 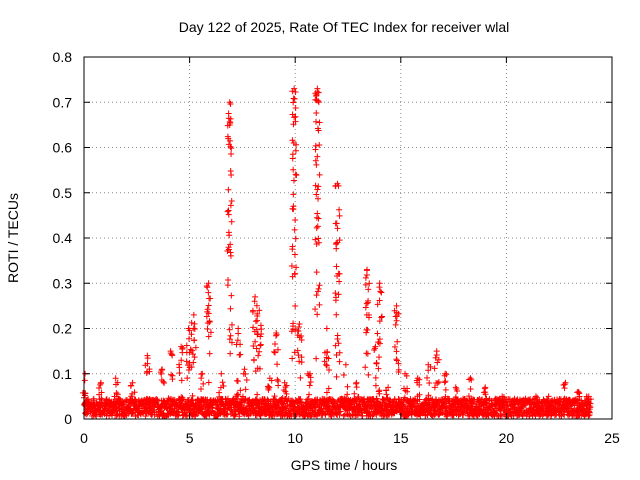 I want to click on x-tick-label: 20, so click(x=507, y=438).